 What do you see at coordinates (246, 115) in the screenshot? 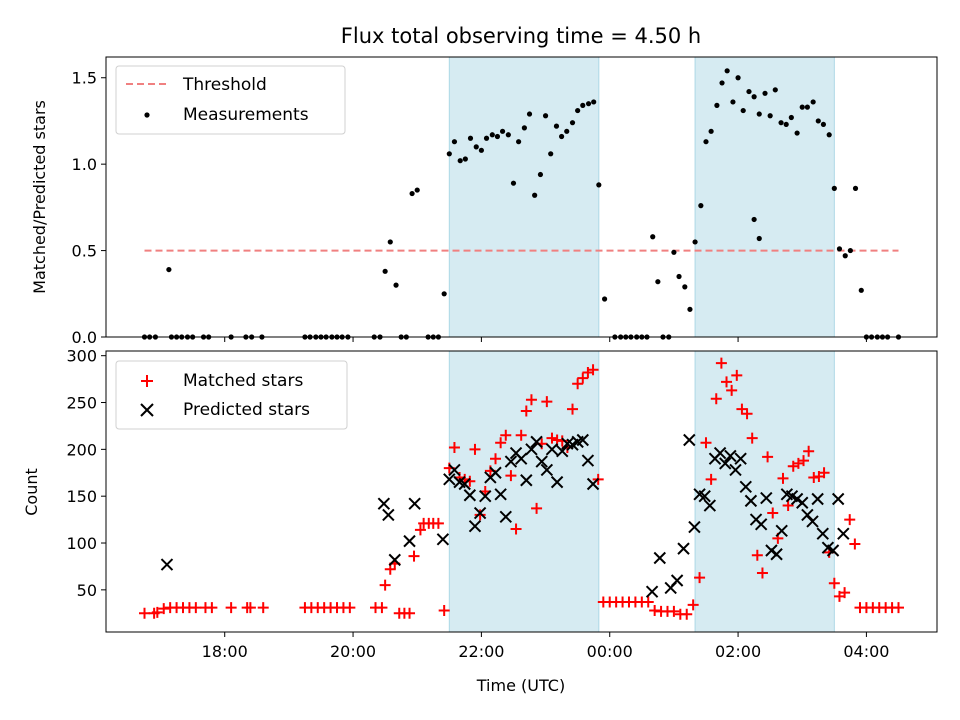
I see `legend-measurements-label: Measurements` at bounding box center [246, 115].